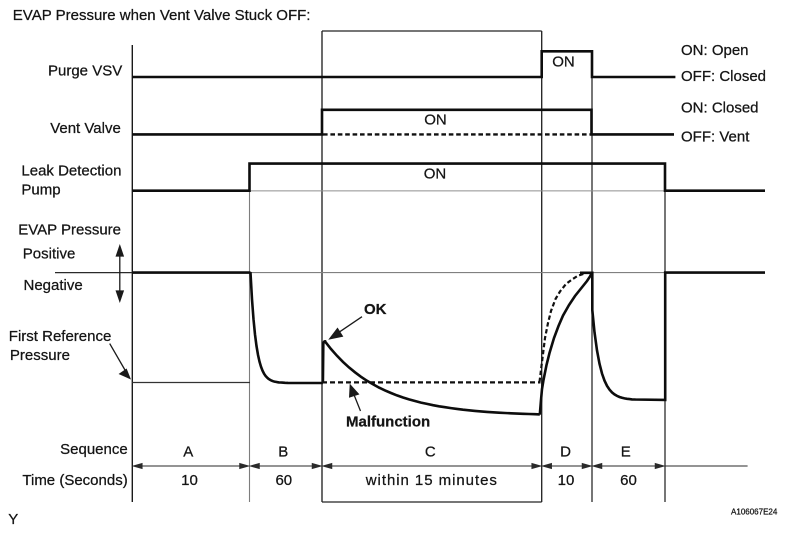 Image resolution: width=791 pixels, height=533 pixels. What do you see at coordinates (162, 15) in the screenshot?
I see `svg-text:EVAP Pressure when Vent Valve: EVAP Pressure when Vent Valve Stuck OFF:` at bounding box center [162, 15].